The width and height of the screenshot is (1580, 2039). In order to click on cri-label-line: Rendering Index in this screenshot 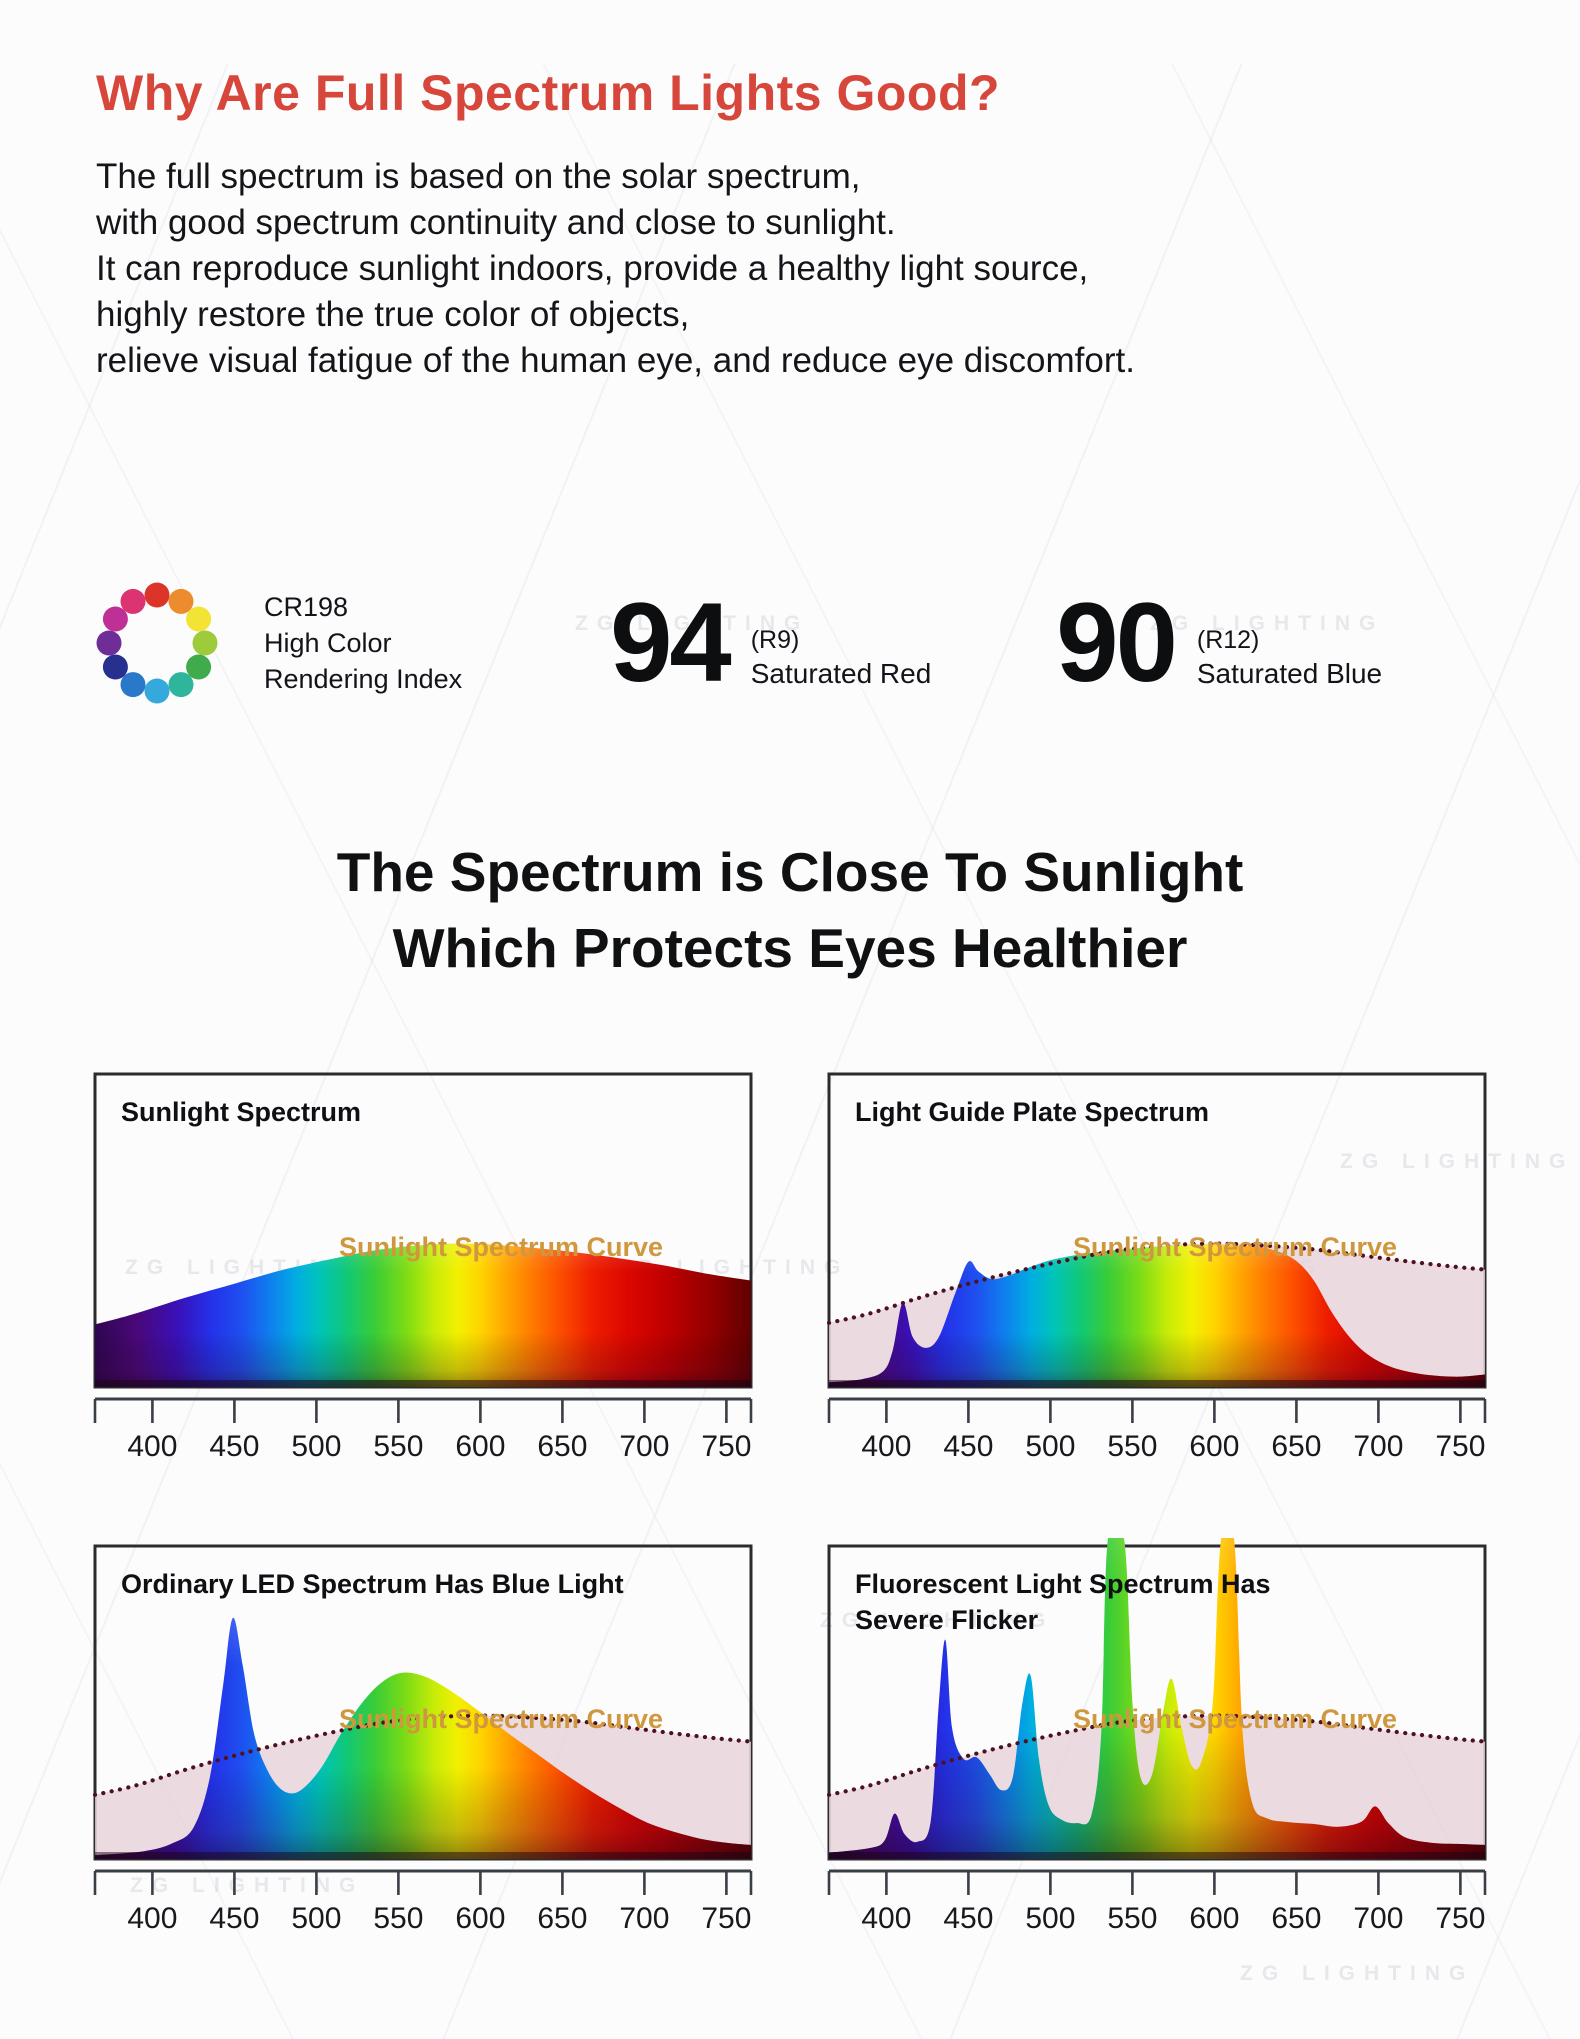, I will do `click(363, 679)`.